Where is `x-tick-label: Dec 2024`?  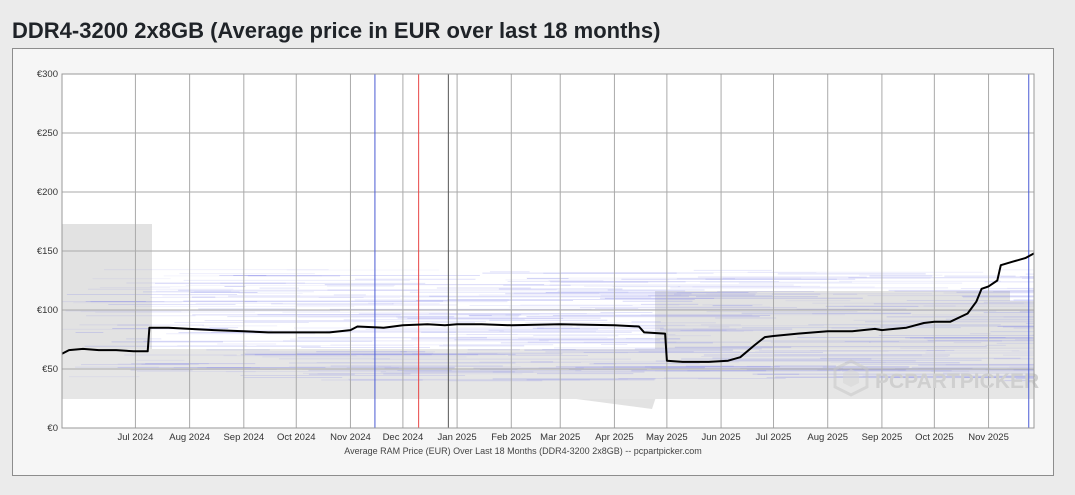 x-tick-label: Dec 2024 is located at coordinates (403, 437).